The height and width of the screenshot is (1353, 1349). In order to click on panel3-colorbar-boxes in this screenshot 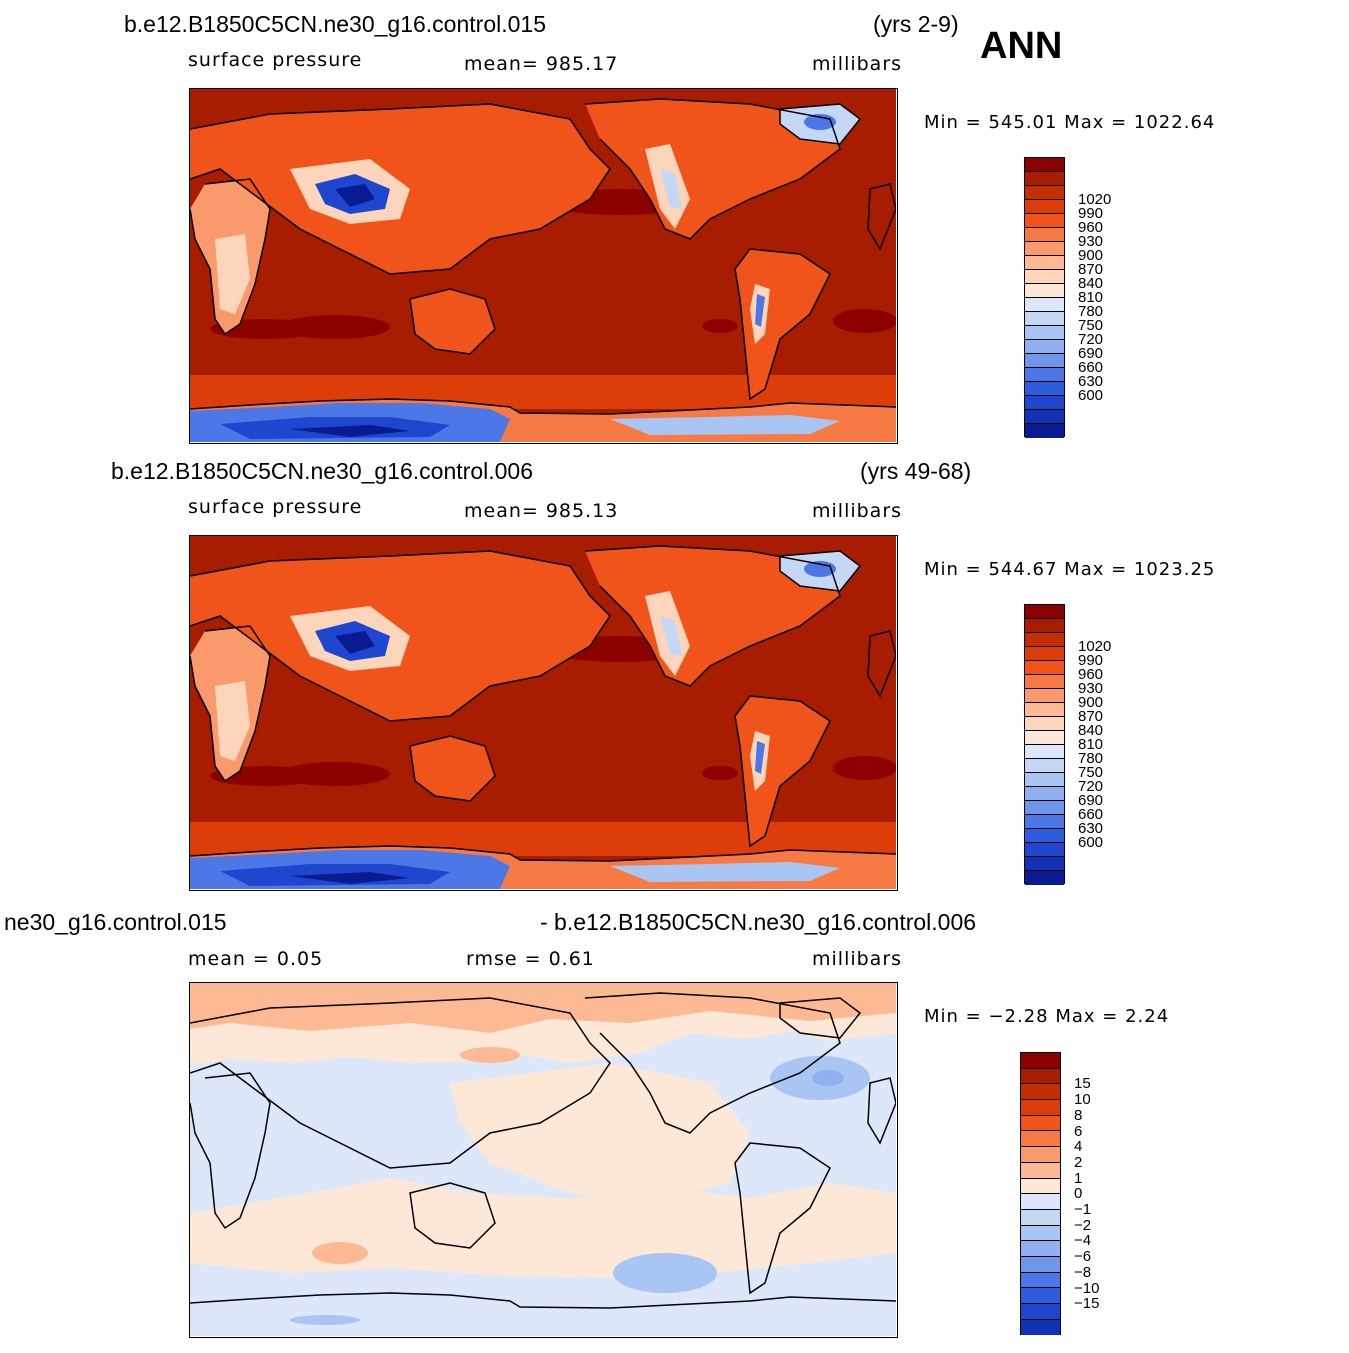, I will do `click(1040, 1194)`.